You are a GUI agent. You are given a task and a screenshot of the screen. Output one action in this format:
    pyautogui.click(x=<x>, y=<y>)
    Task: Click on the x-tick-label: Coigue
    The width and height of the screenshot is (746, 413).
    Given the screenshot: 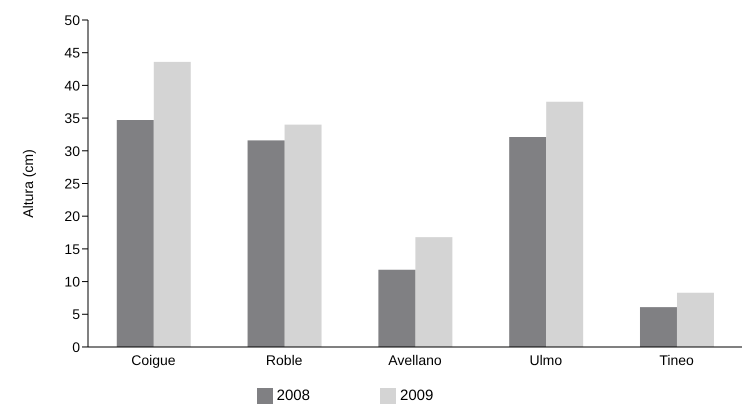 What is the action you would take?
    pyautogui.click(x=153, y=360)
    